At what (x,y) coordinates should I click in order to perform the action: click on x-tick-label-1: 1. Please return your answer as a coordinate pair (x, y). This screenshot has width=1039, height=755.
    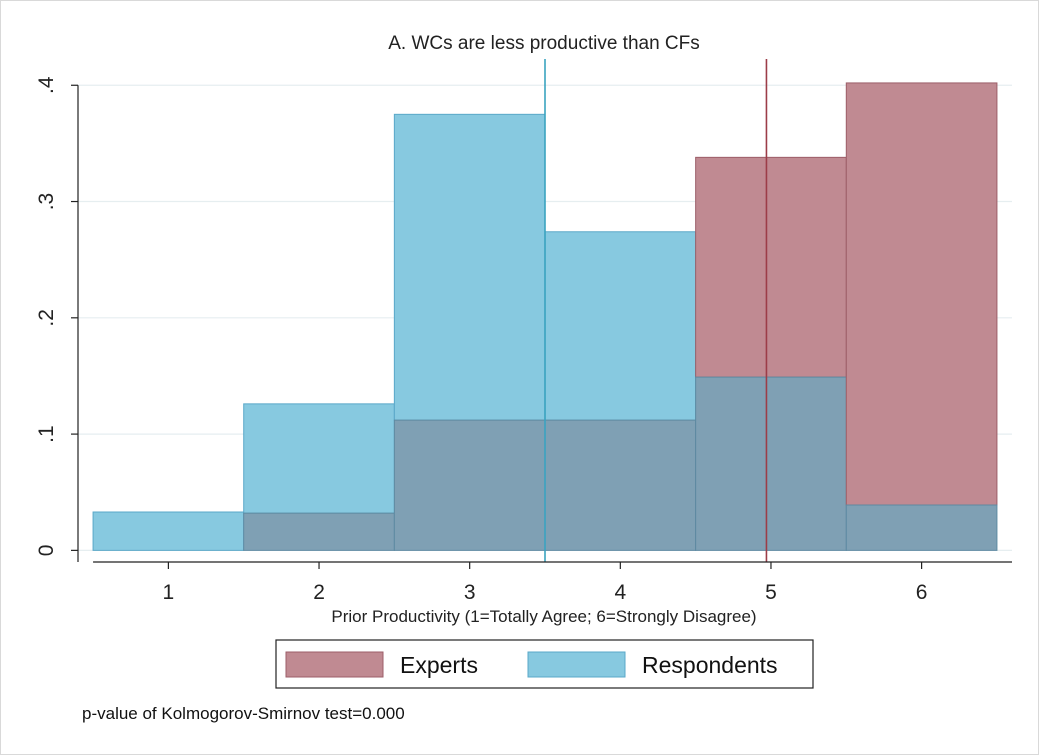
    Looking at the image, I should click on (169, 592).